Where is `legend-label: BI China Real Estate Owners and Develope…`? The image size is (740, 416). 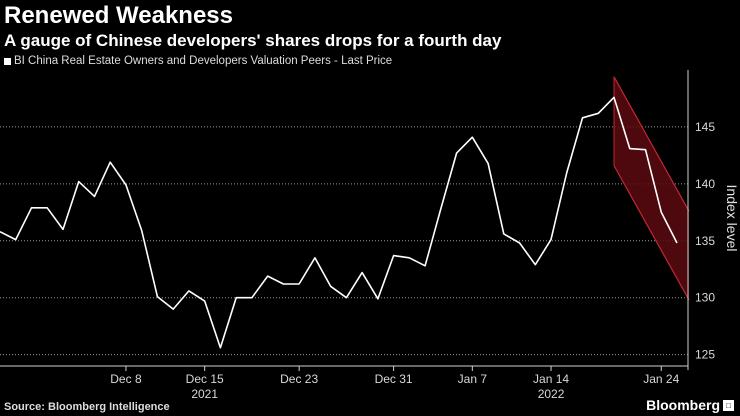
legend-label: BI China Real Estate Owners and Develope… is located at coordinates (203, 61).